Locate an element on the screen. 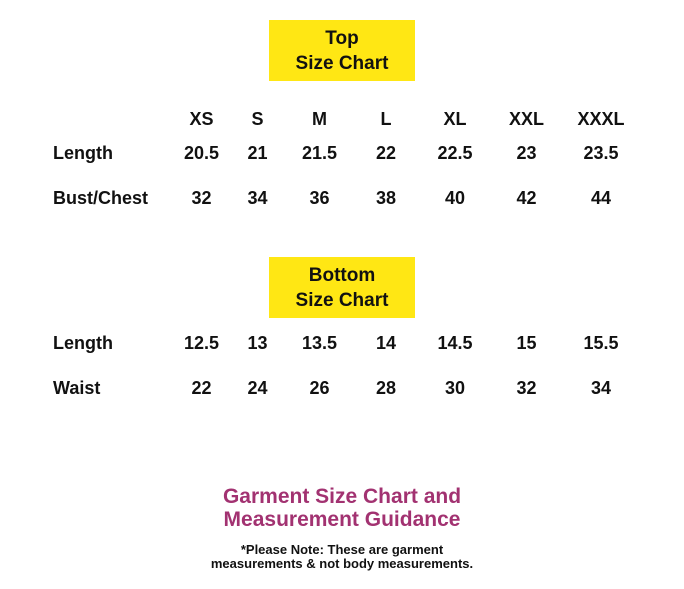 This screenshot has height=589, width=684. footer-note-line: *Please Note: These are garment is located at coordinates (342, 549).